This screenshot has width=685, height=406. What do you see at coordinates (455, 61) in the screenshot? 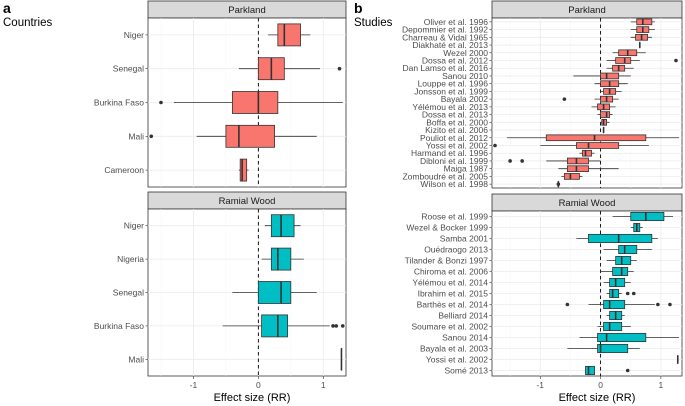
I see `category-label: Dossa et al. 2012` at bounding box center [455, 61].